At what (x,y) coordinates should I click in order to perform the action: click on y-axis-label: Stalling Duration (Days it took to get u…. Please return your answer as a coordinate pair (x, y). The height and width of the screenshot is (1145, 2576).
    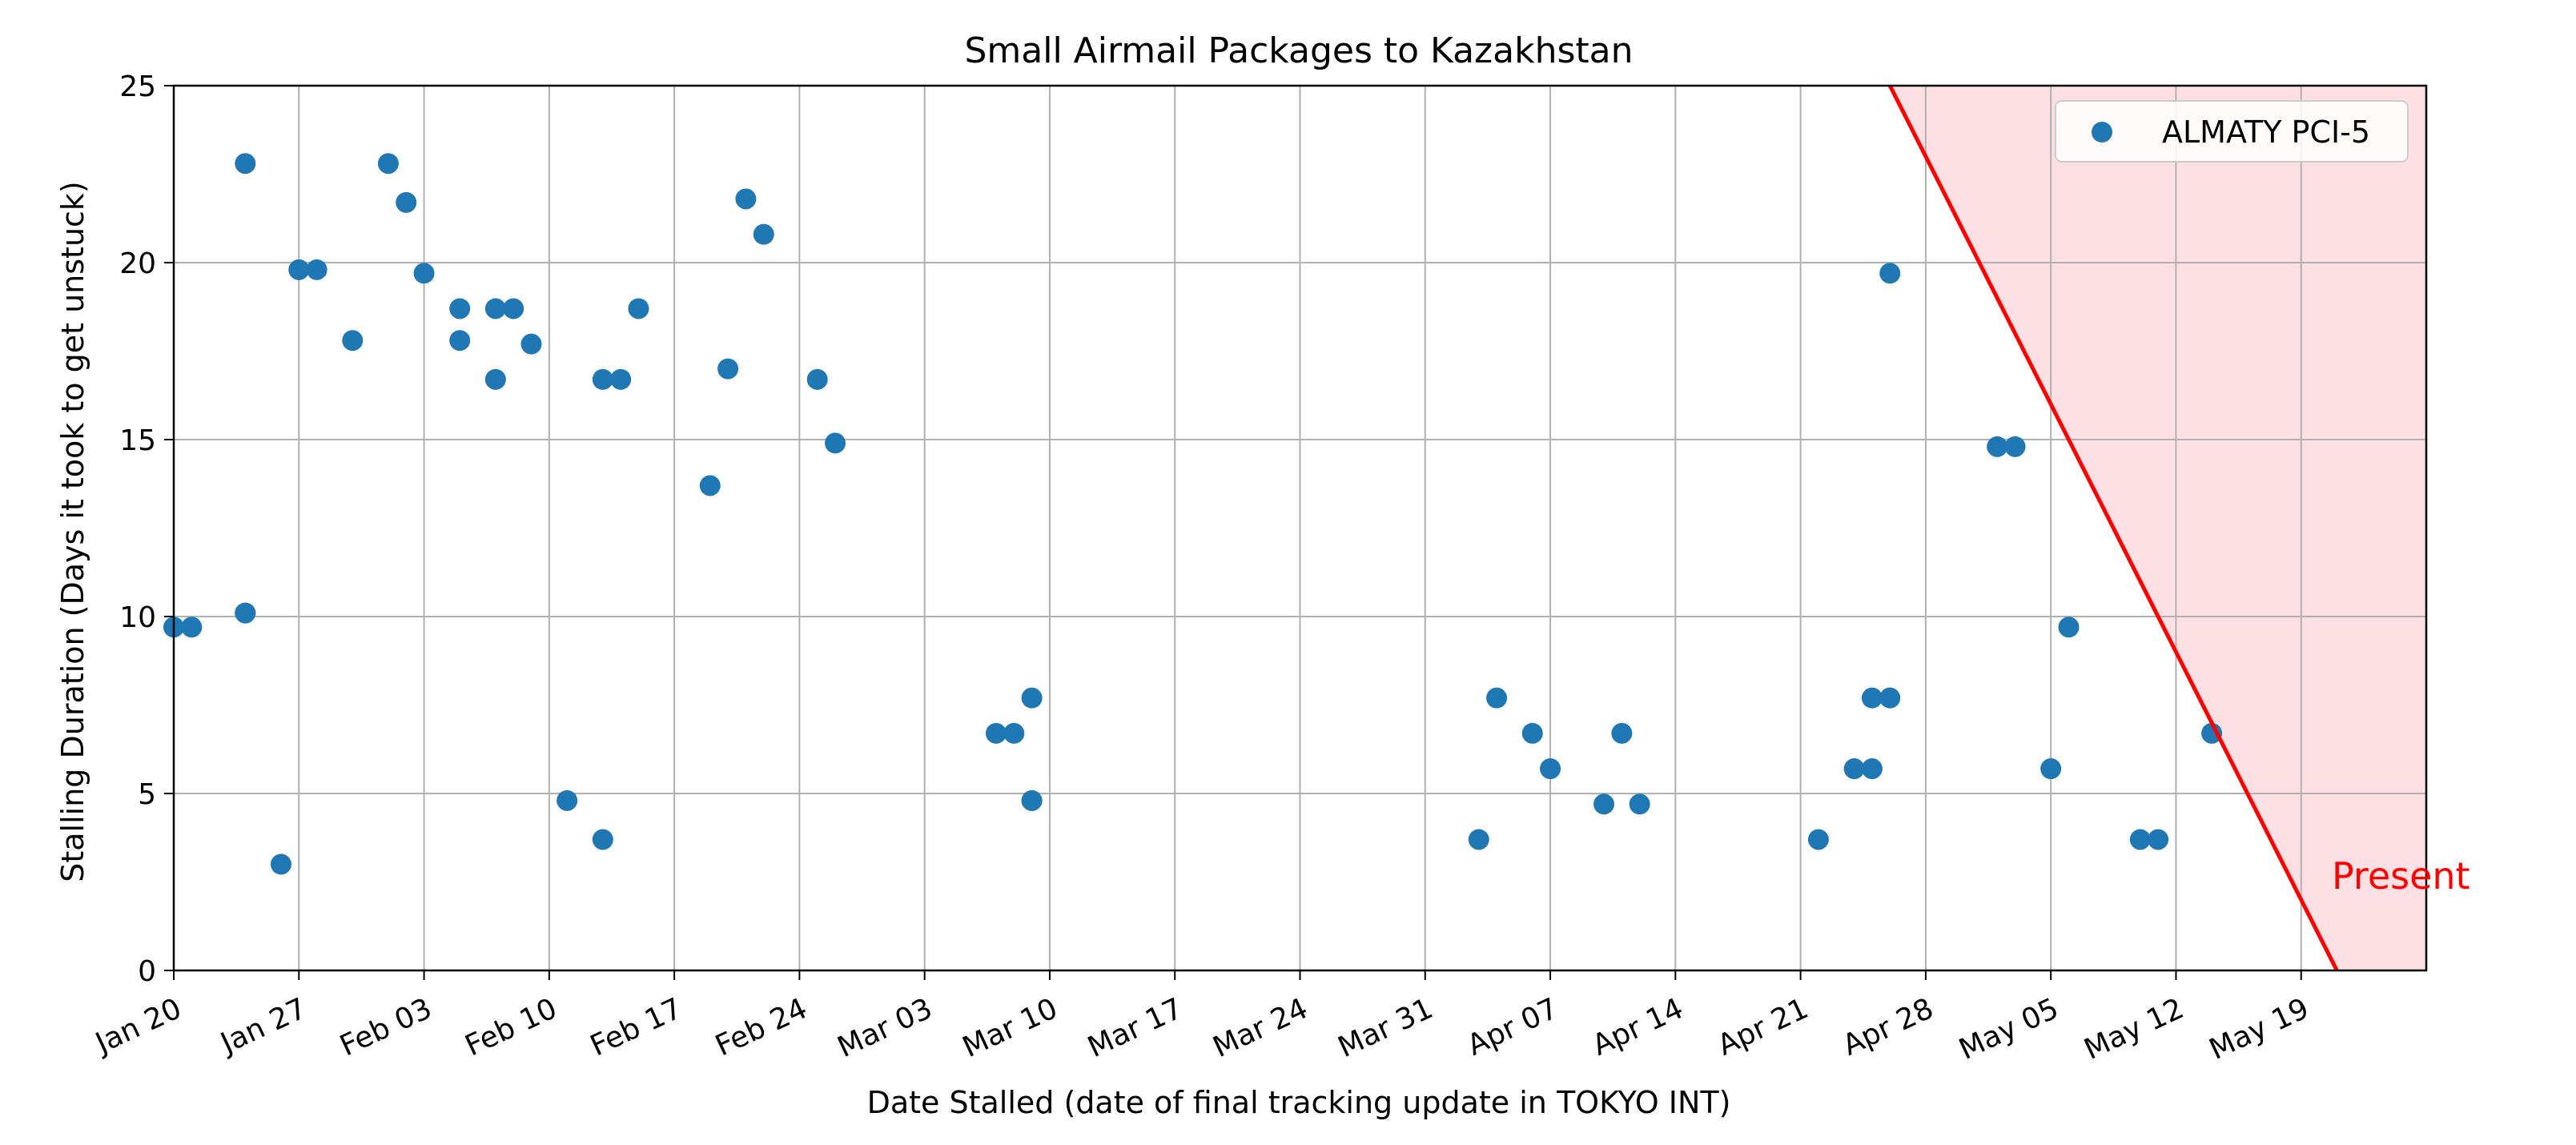
    Looking at the image, I should click on (72, 532).